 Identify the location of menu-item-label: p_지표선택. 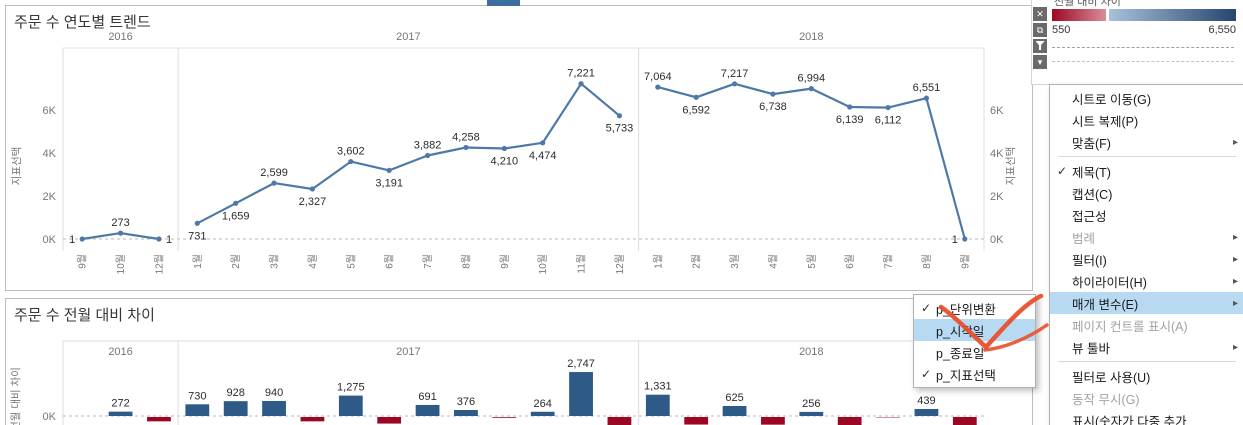
(966, 375).